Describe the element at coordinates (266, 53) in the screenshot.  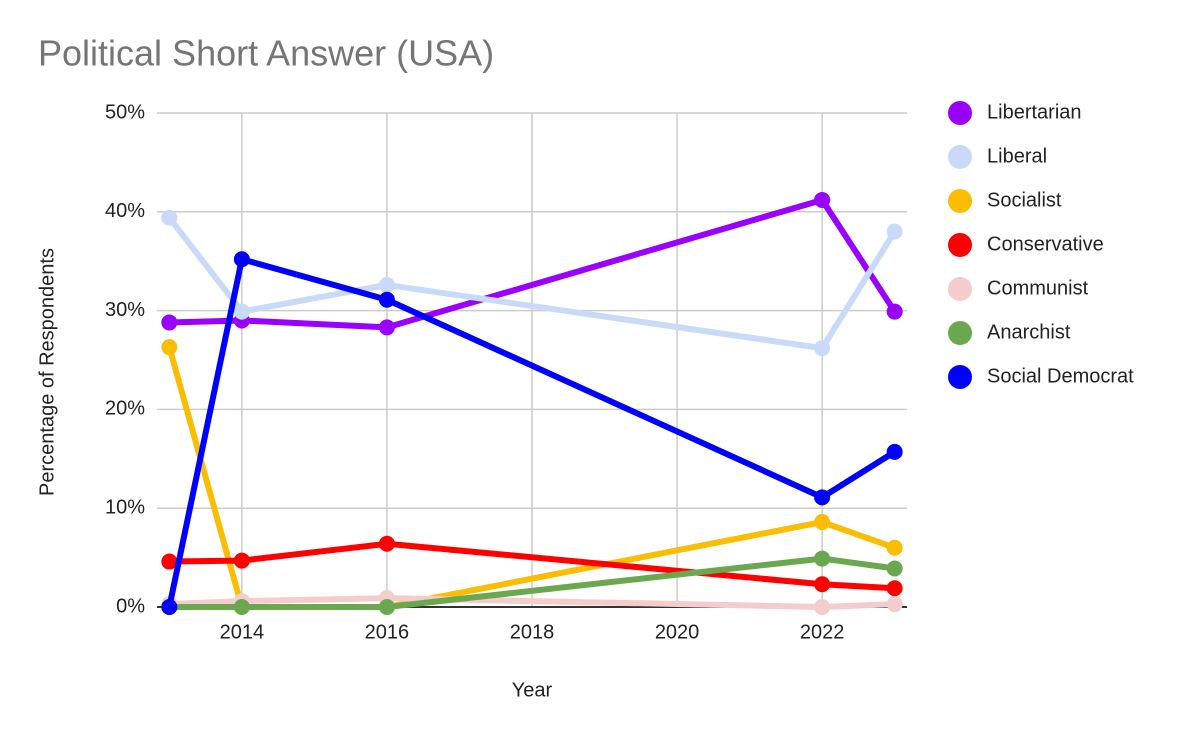
I see `chart-title: Political Short Answer (USA)` at that location.